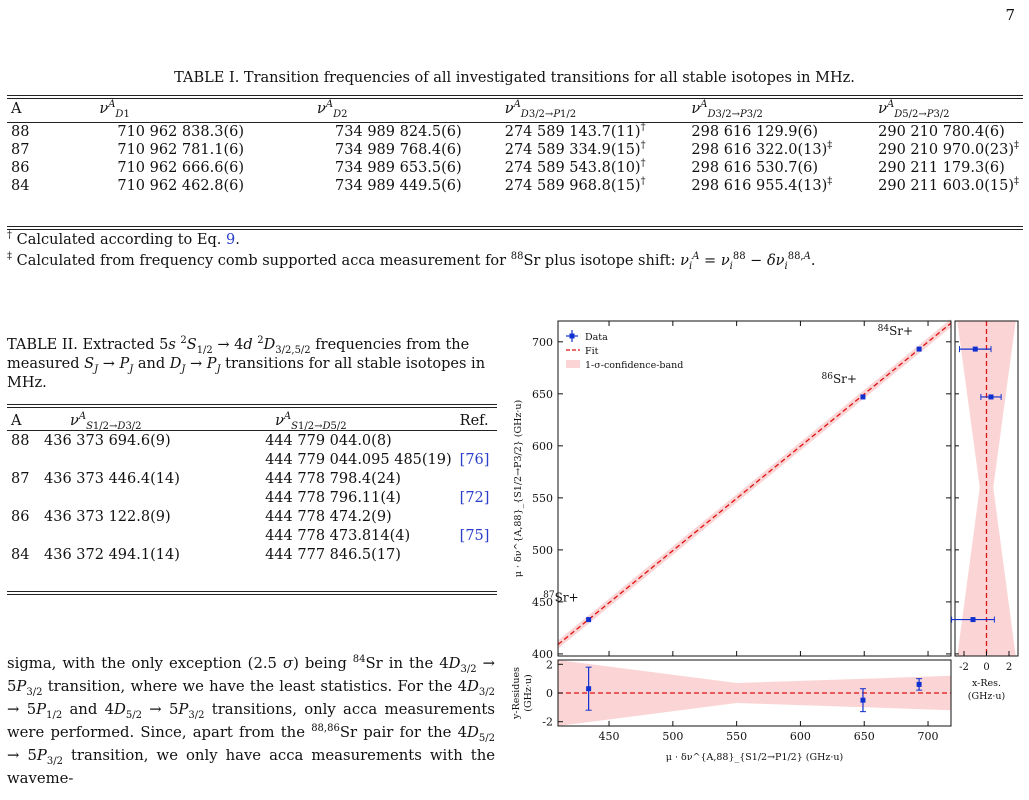 The height and width of the screenshot is (800, 1029). I want to click on frequency-cell: 710 962 666.6(6), so click(180, 168).